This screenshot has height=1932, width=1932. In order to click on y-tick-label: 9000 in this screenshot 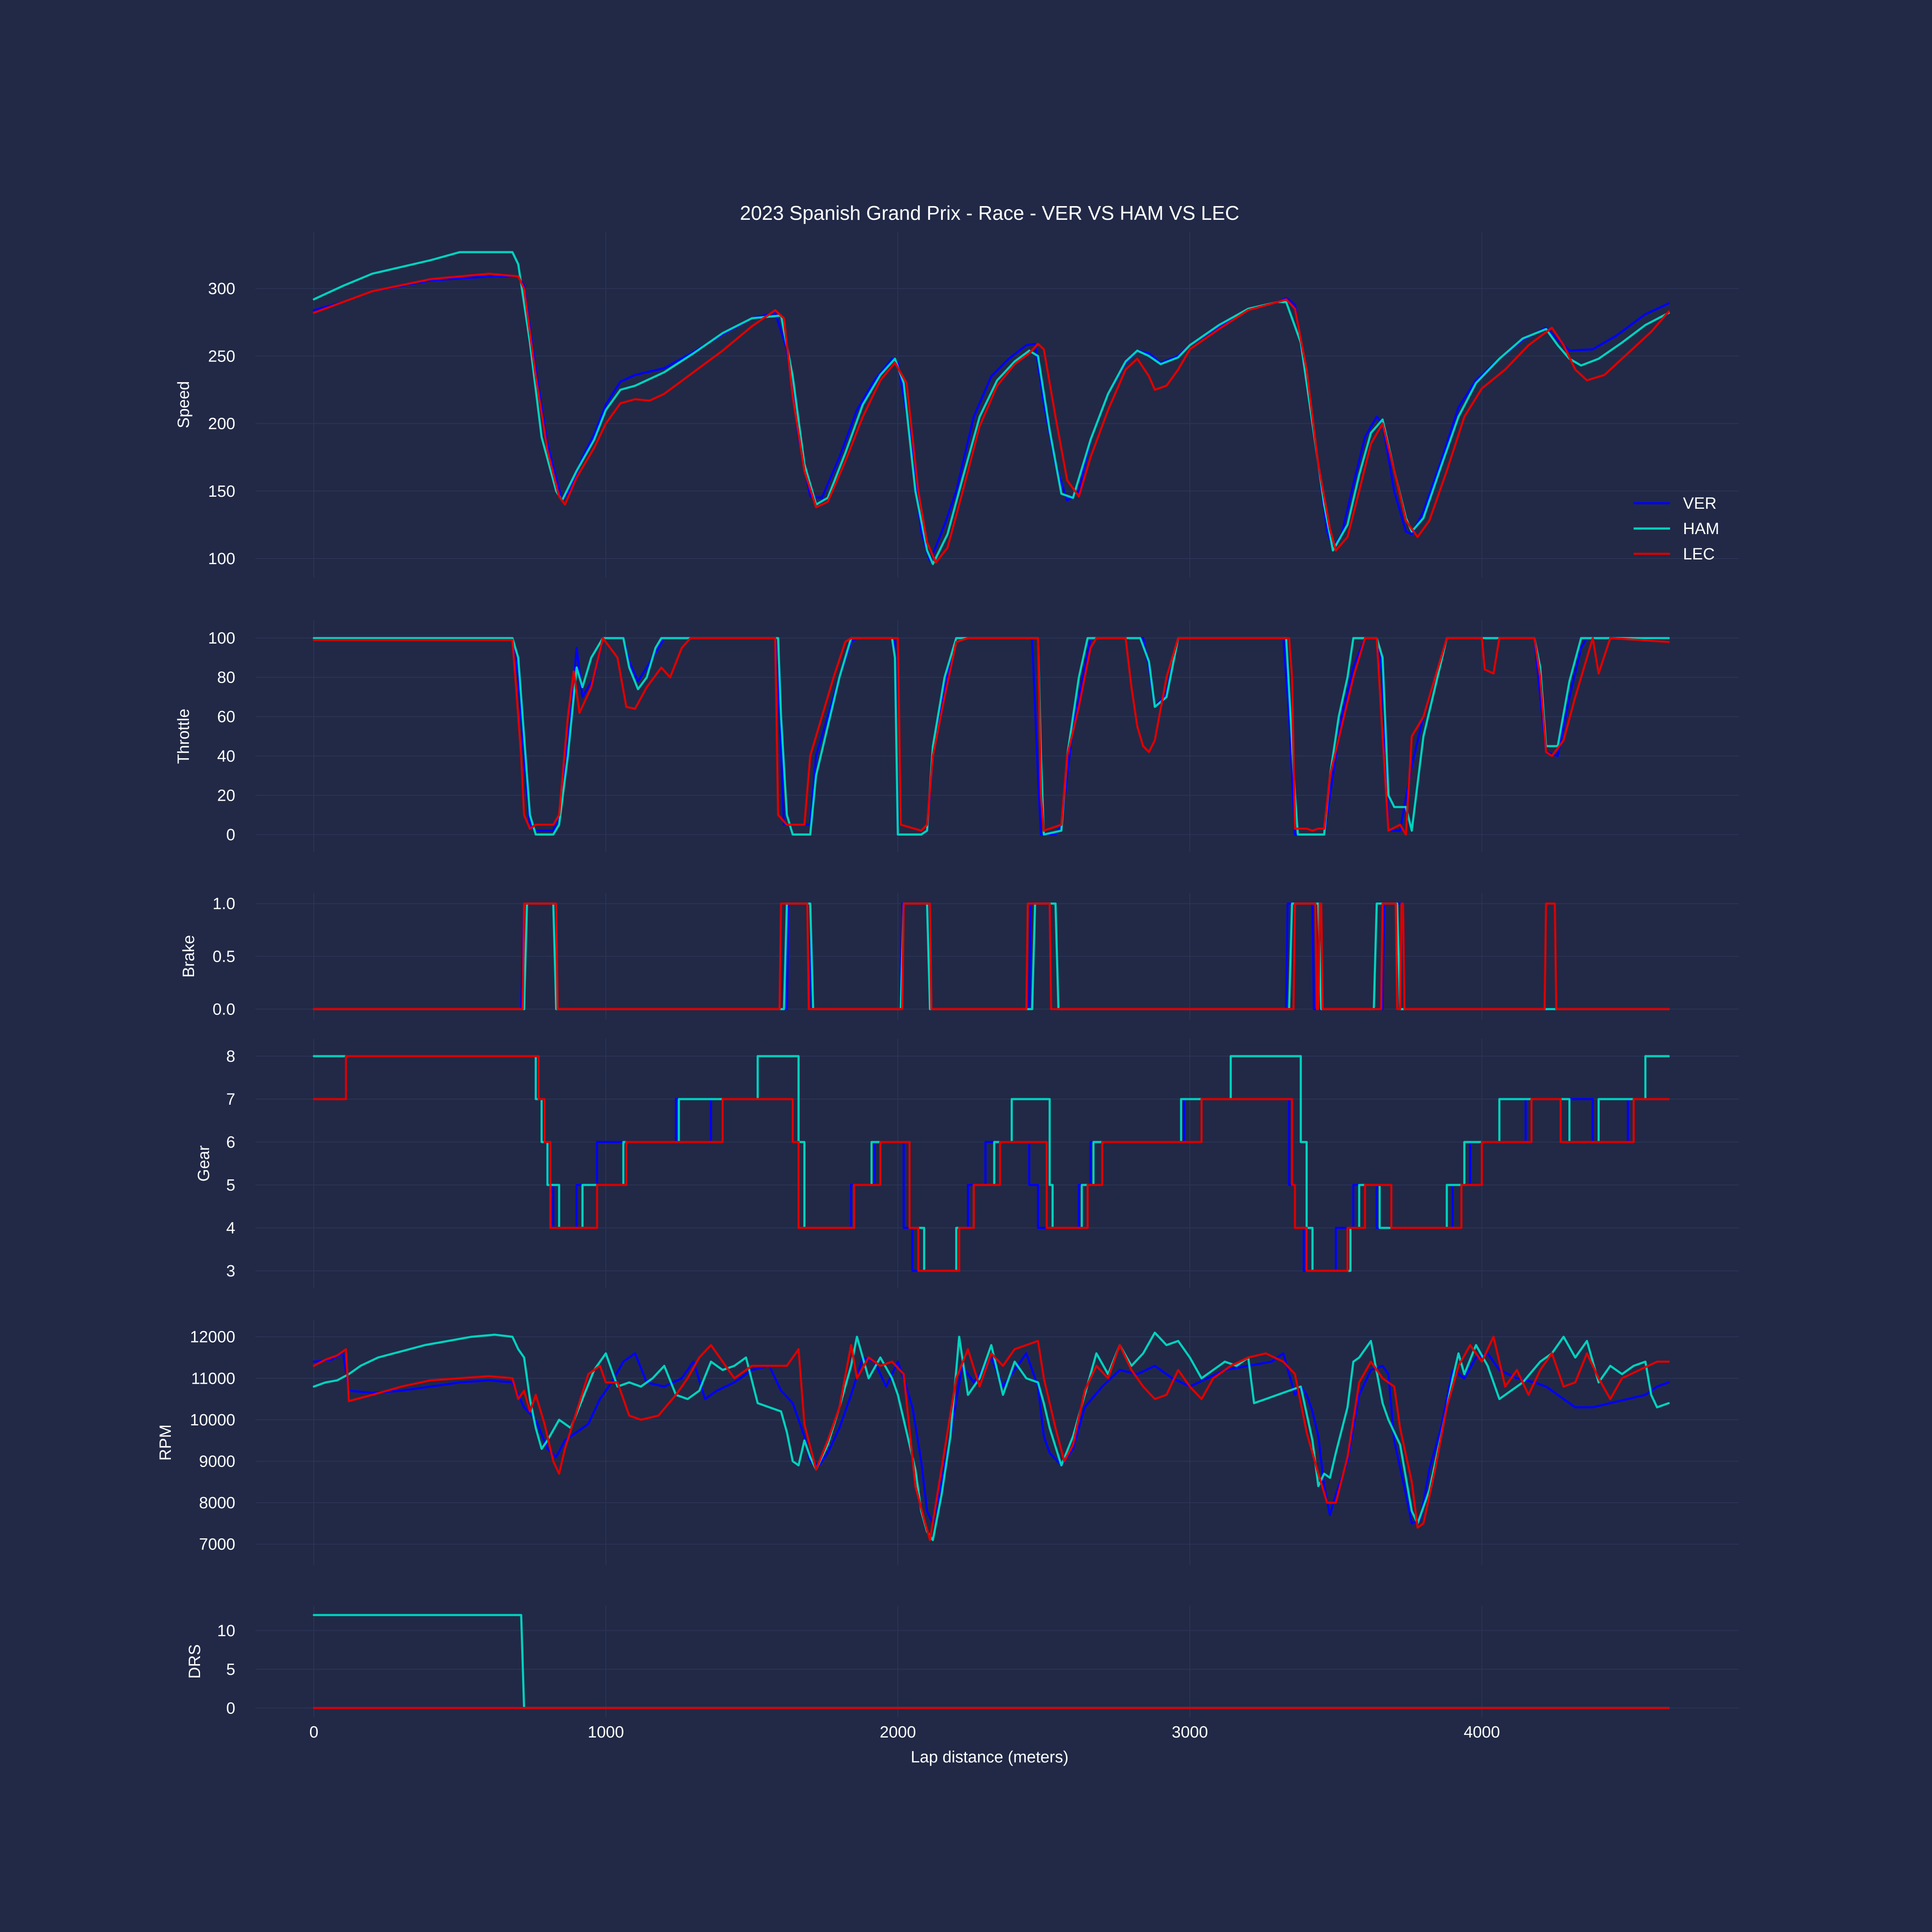, I will do `click(217, 1461)`.